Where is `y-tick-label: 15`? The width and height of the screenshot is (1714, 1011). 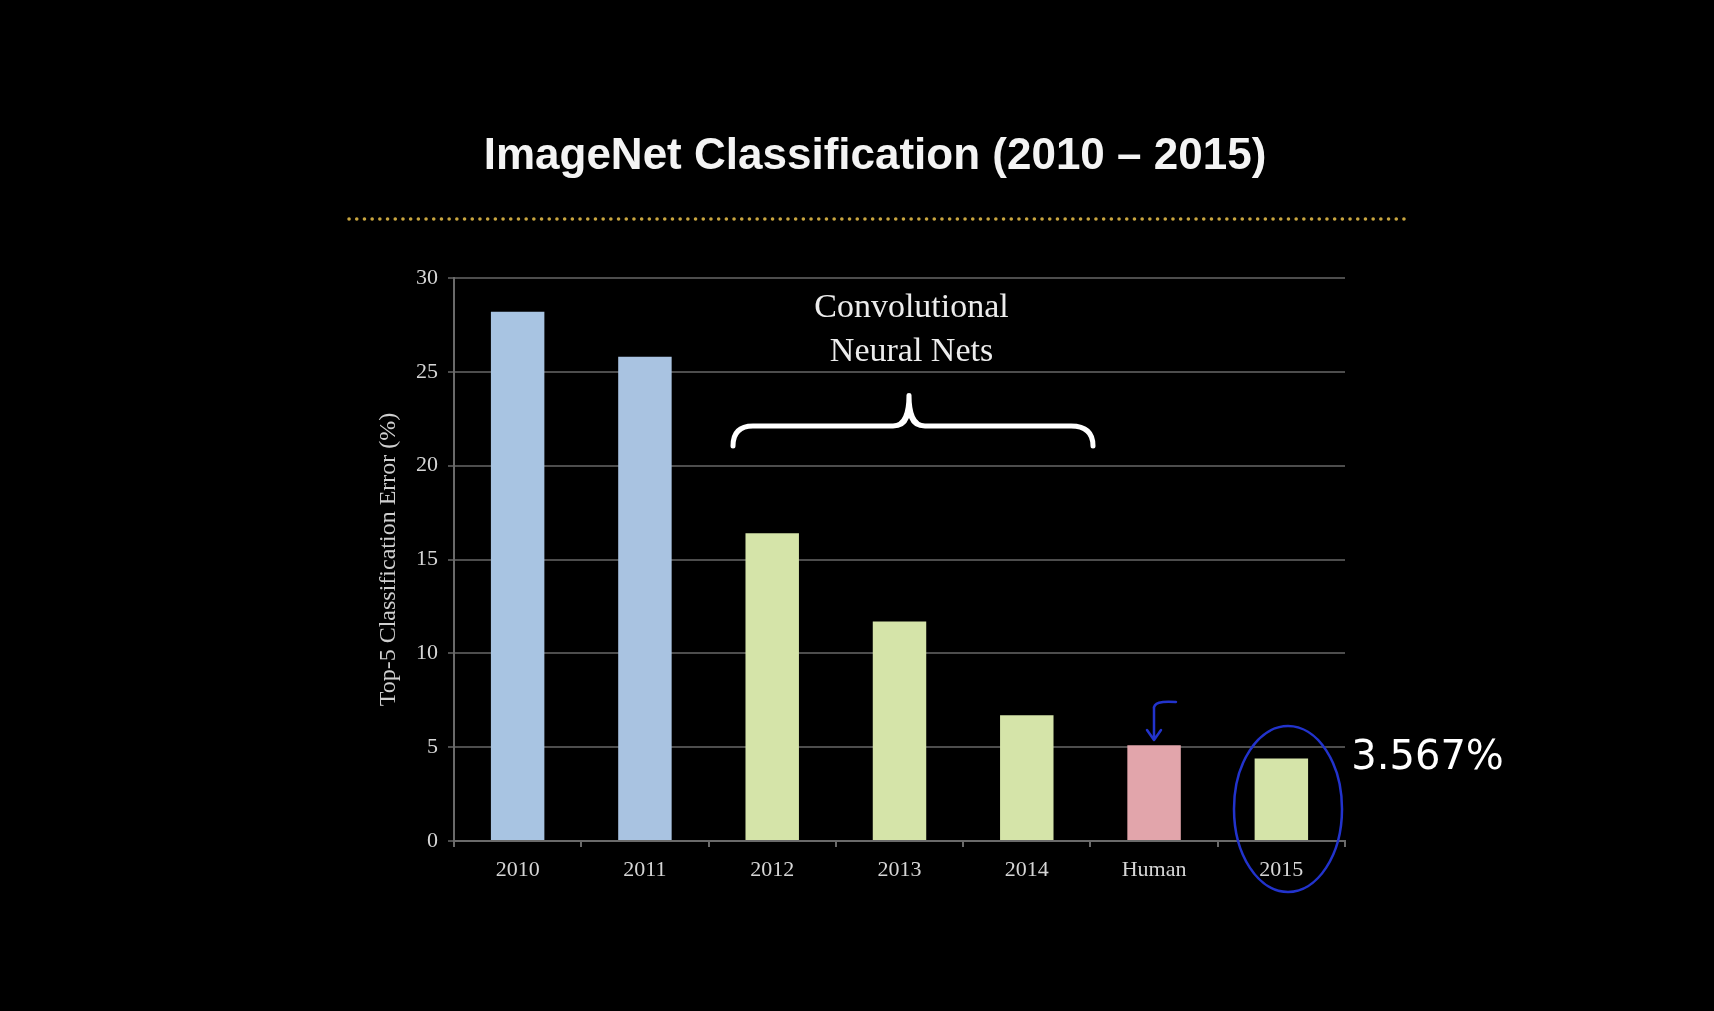
y-tick-label: 15 is located at coordinates (427, 558).